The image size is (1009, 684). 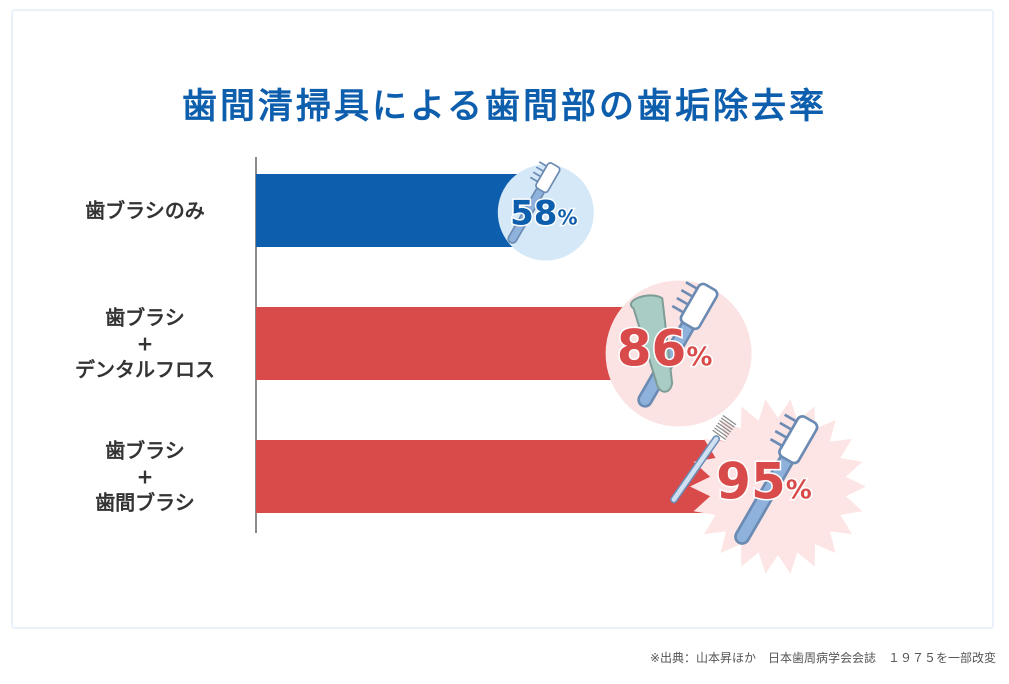 What do you see at coordinates (764, 482) in the screenshot?
I see `value-label: 95%` at bounding box center [764, 482].